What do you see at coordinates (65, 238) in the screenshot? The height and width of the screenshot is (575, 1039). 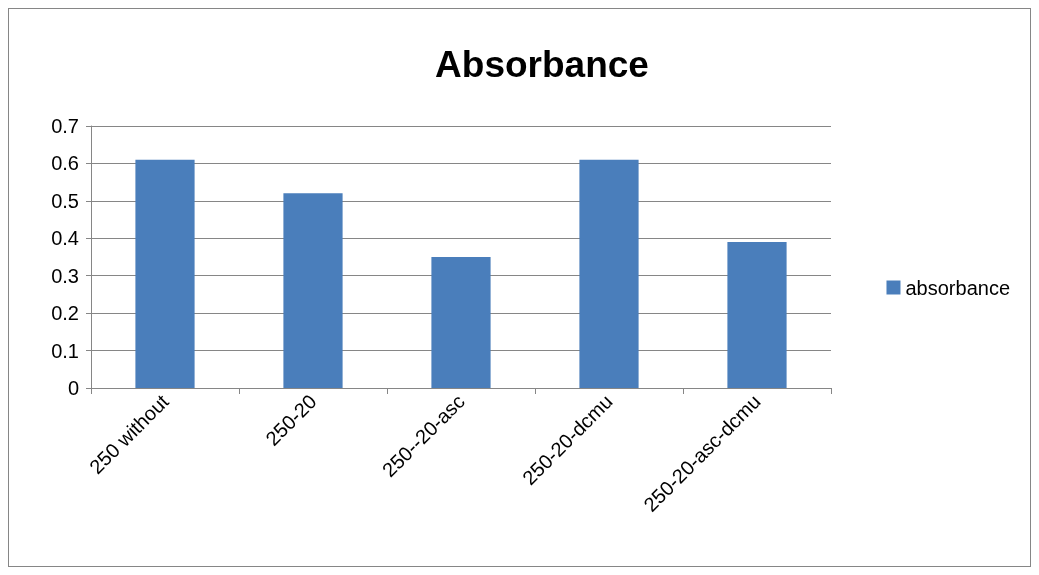 I see `y-tick-label: 0.4` at bounding box center [65, 238].